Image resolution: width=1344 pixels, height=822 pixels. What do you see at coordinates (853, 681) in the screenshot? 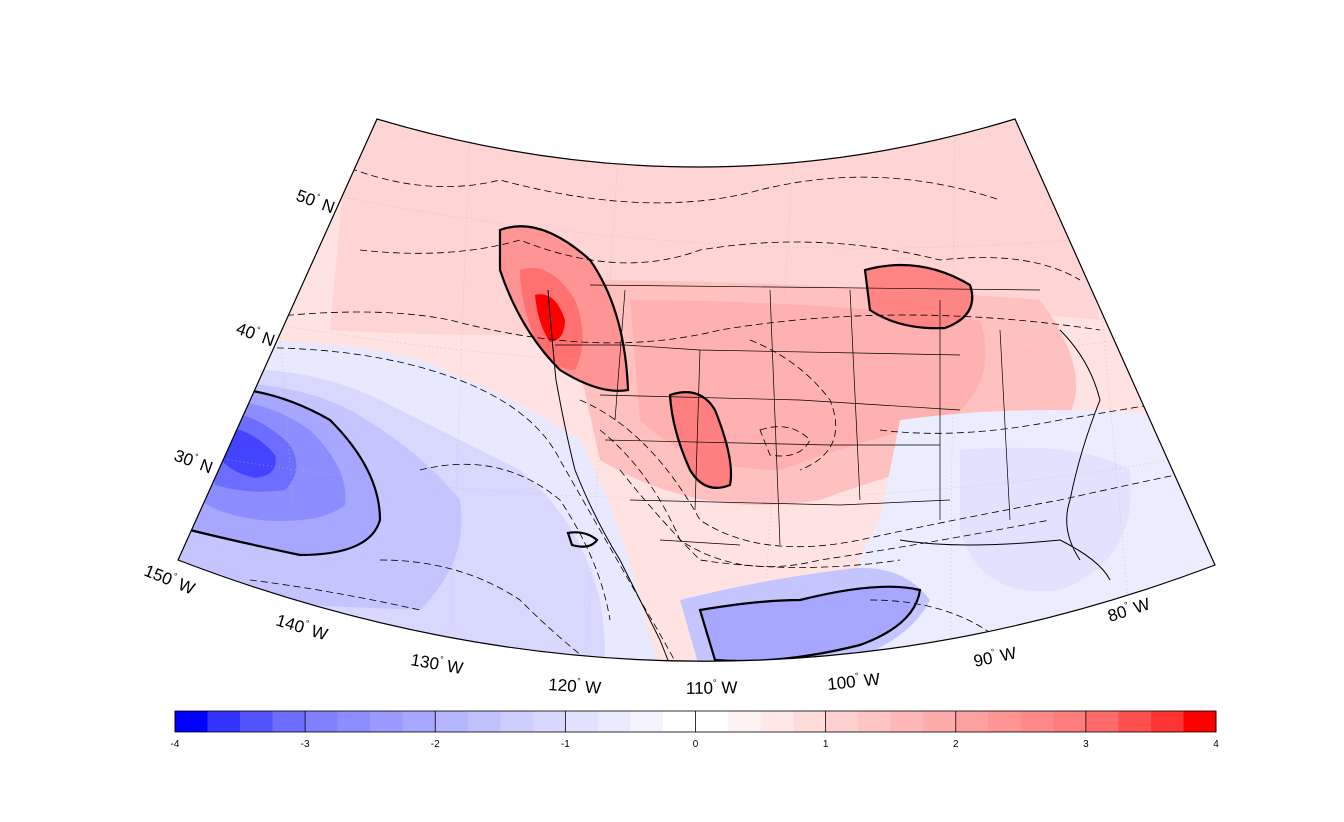
I see `lon-label-100: 100° W` at bounding box center [853, 681].